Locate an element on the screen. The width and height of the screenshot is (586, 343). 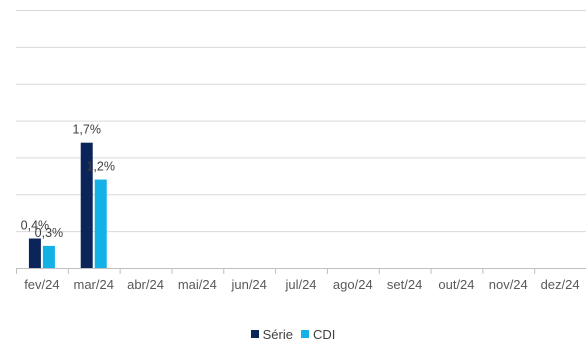
legend-item-serie: Série is located at coordinates (271, 334).